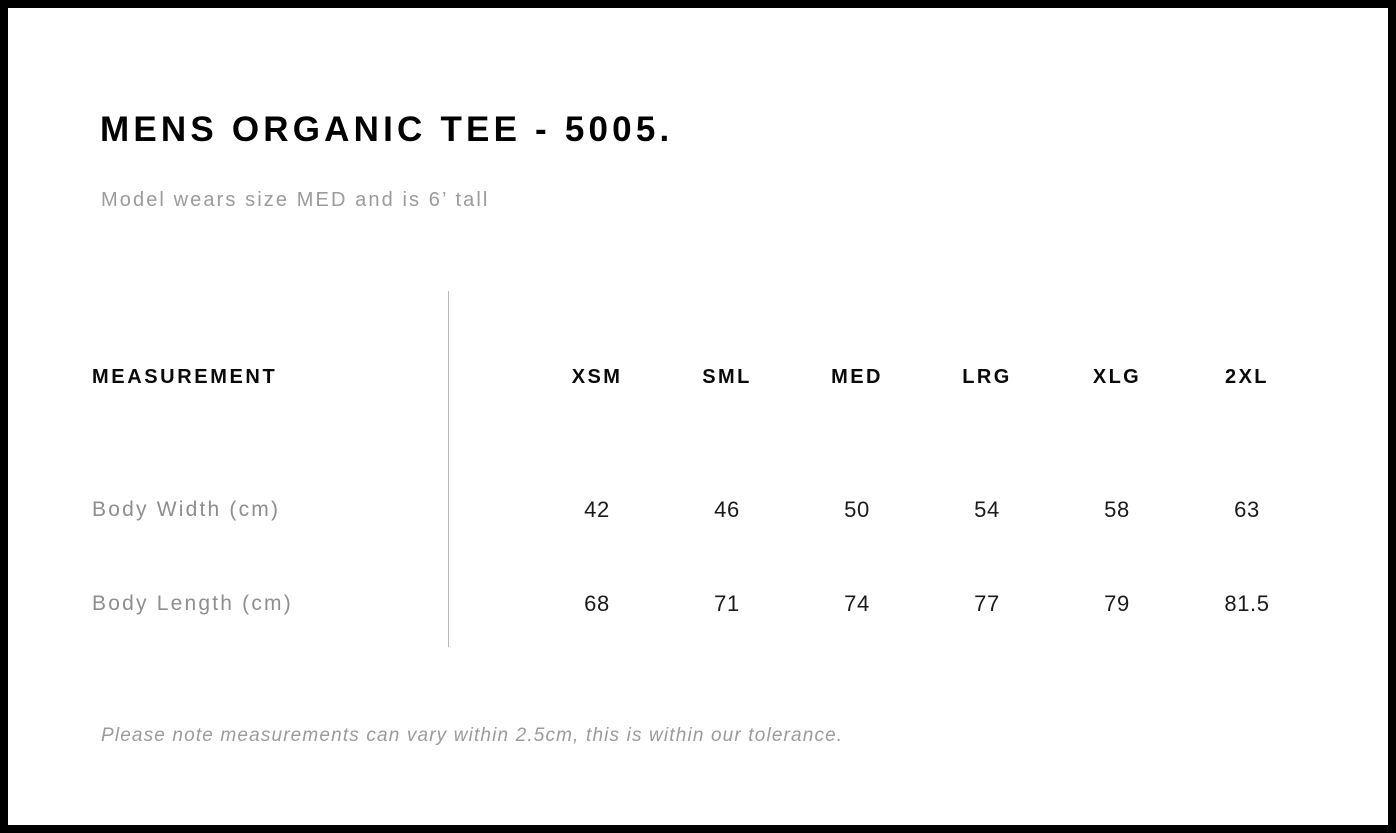  What do you see at coordinates (702, 604) in the screenshot?
I see `table-row: Body Length (cm) 68 71 74 77 79 81.5` at bounding box center [702, 604].